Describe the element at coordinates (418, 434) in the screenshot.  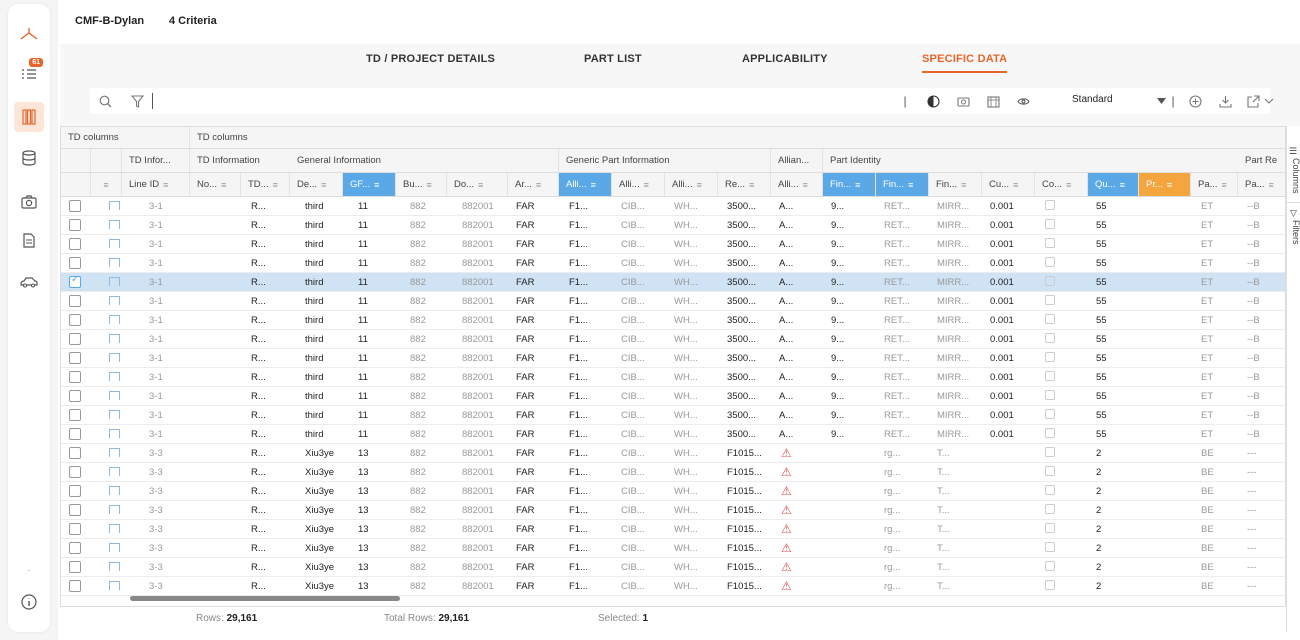
I see `cell-bu: 882` at that location.